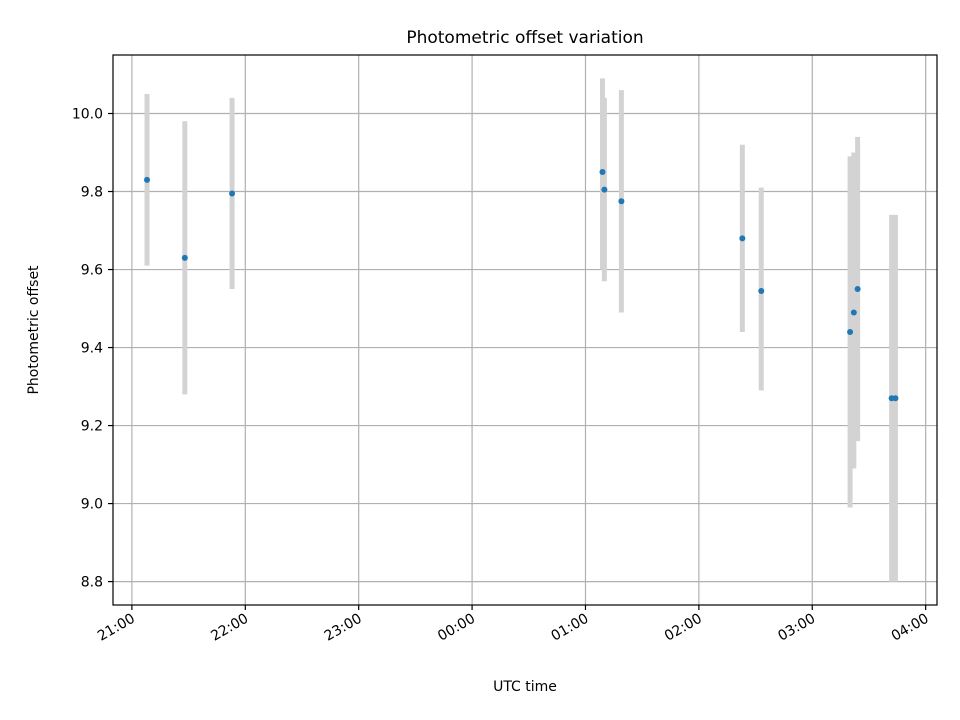  Describe the element at coordinates (92, 505) in the screenshot. I see `y-tick-label: 9.0` at that location.